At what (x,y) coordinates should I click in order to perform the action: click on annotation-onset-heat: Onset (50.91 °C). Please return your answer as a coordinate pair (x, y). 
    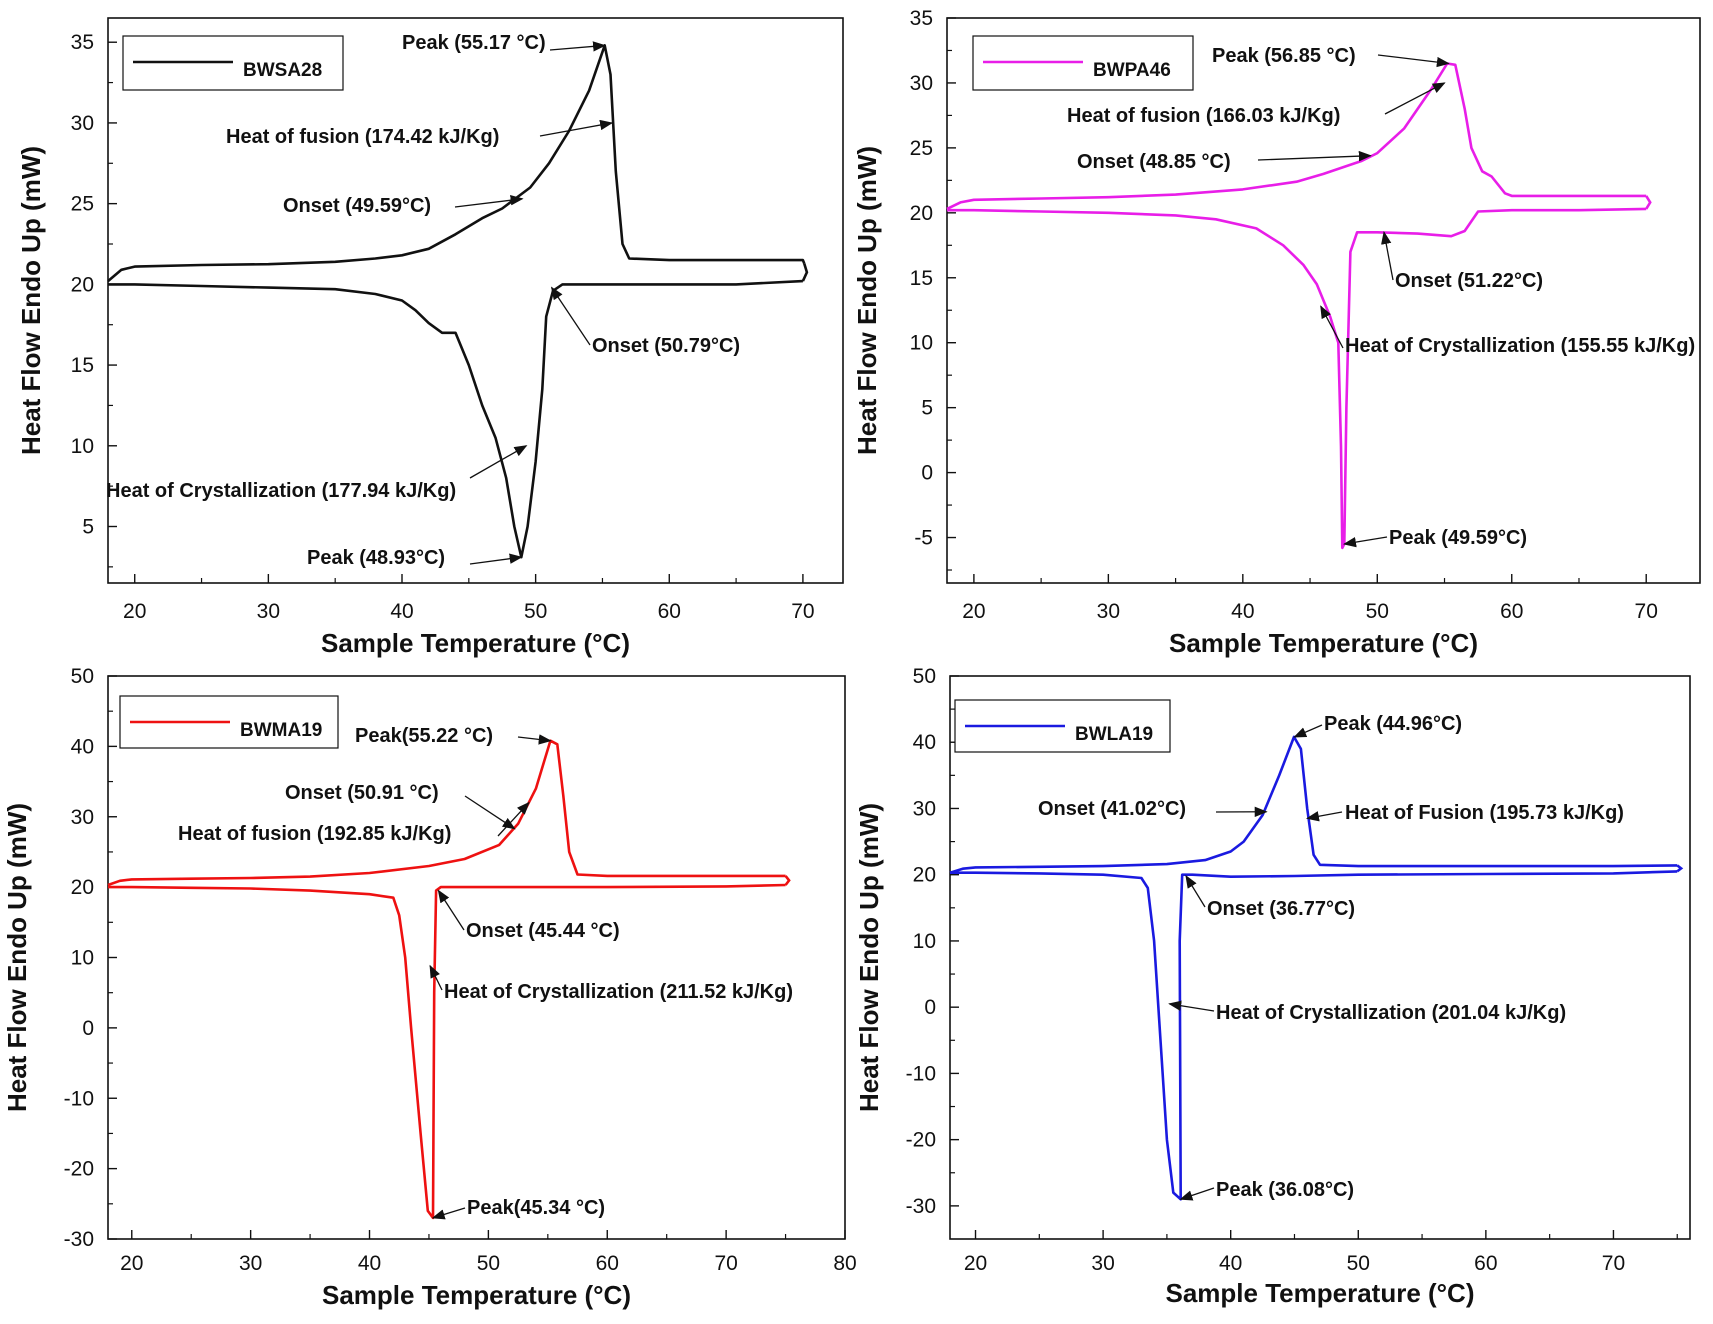
    Looking at the image, I should click on (362, 793).